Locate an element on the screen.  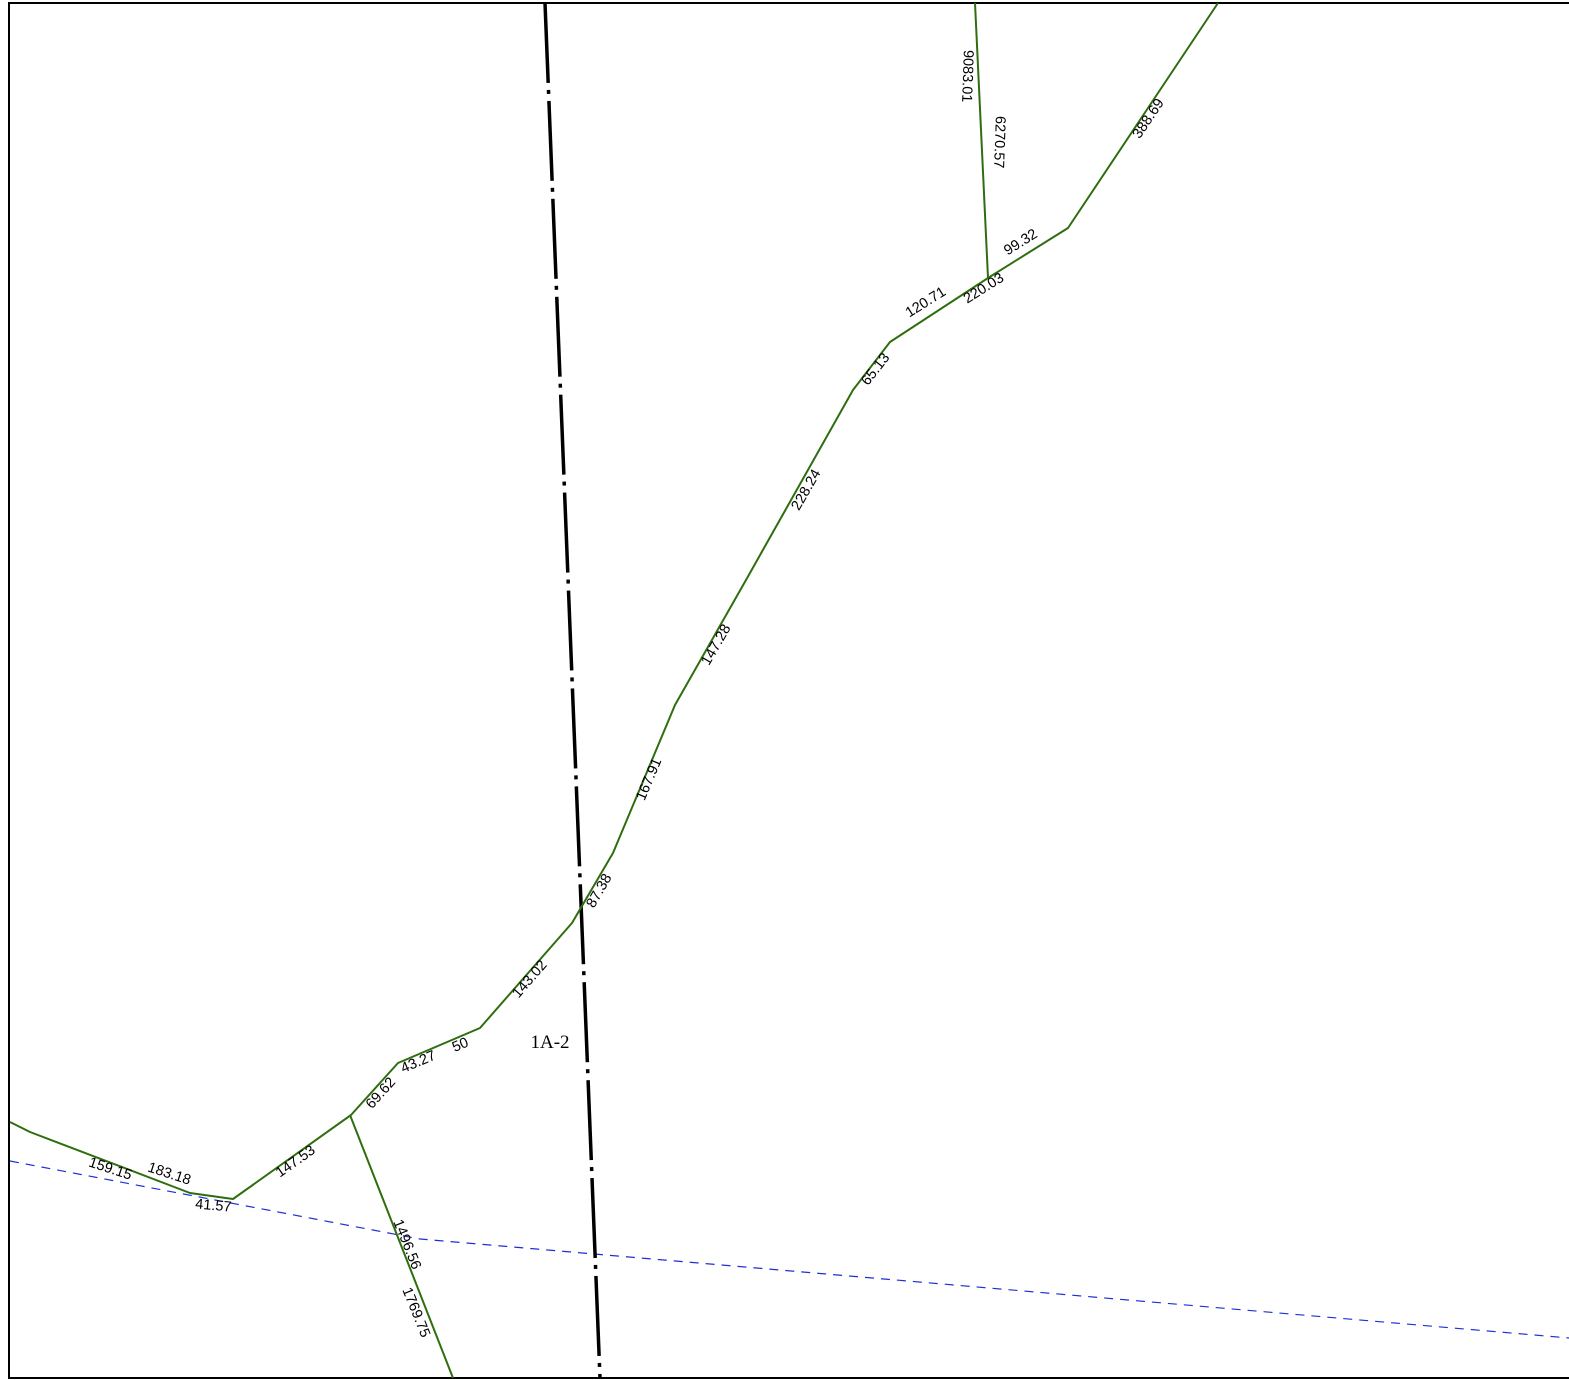
dimension-label: 43.27 is located at coordinates (419, 1062).